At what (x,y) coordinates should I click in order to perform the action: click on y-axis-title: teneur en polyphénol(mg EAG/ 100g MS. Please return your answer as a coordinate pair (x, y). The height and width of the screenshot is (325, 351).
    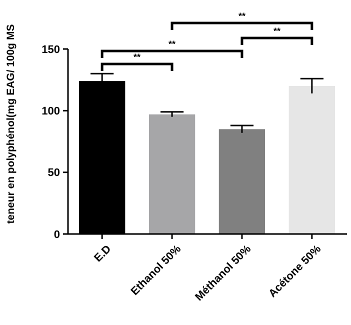
    Looking at the image, I should click on (11, 124).